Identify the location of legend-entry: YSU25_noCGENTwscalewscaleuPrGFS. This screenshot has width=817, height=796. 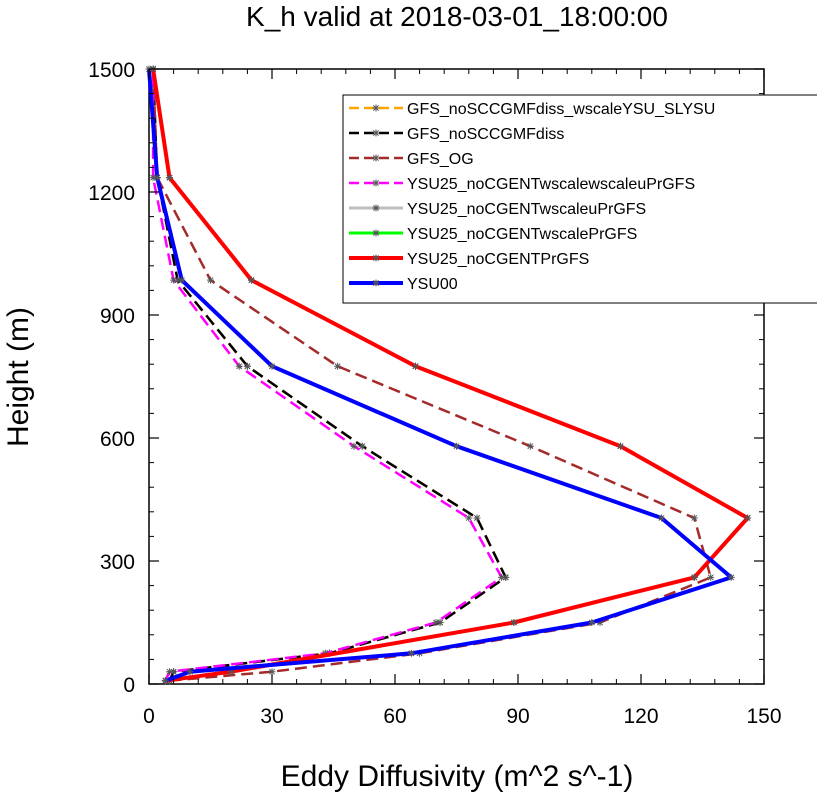
(551, 184).